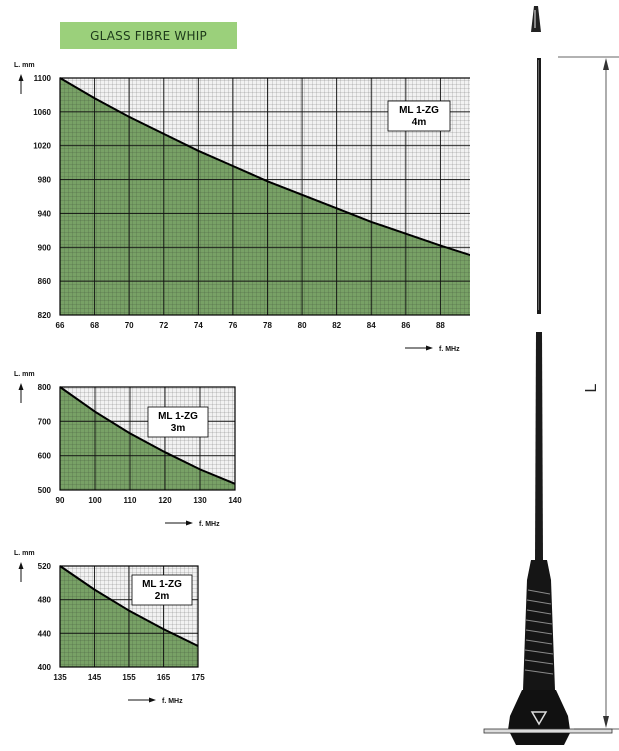 The image size is (619, 751). I want to click on chart3-xtick-3: 165, so click(164, 677).